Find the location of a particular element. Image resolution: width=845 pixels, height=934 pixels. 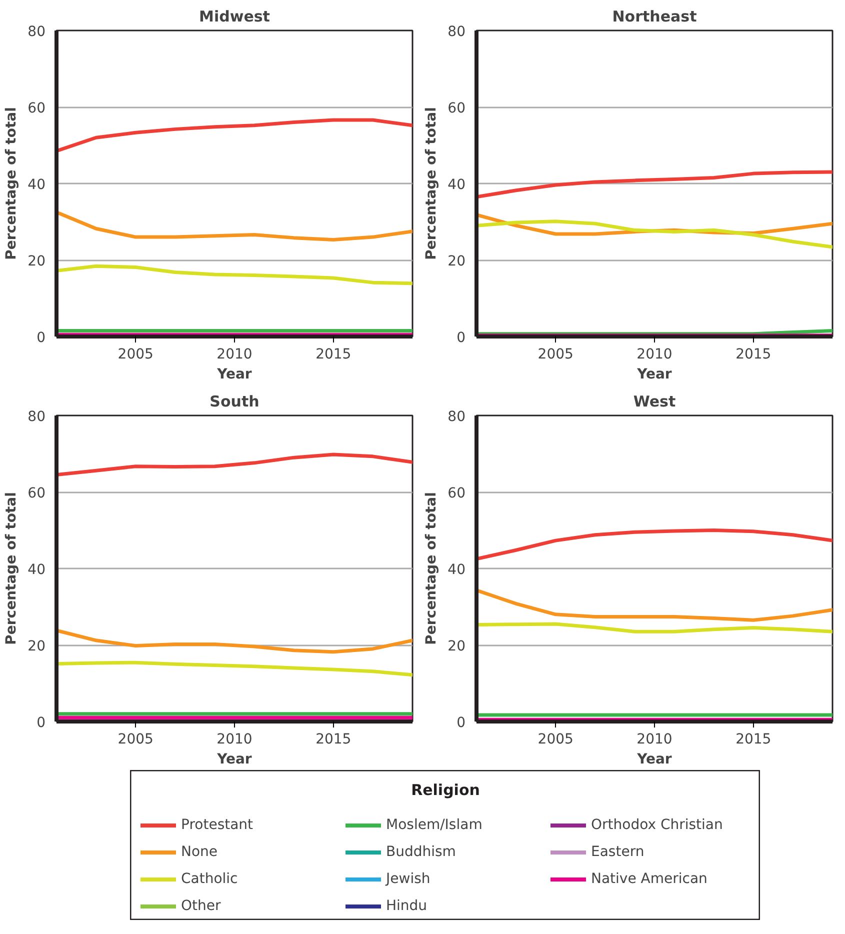

legend-label: Protestant is located at coordinates (217, 825).